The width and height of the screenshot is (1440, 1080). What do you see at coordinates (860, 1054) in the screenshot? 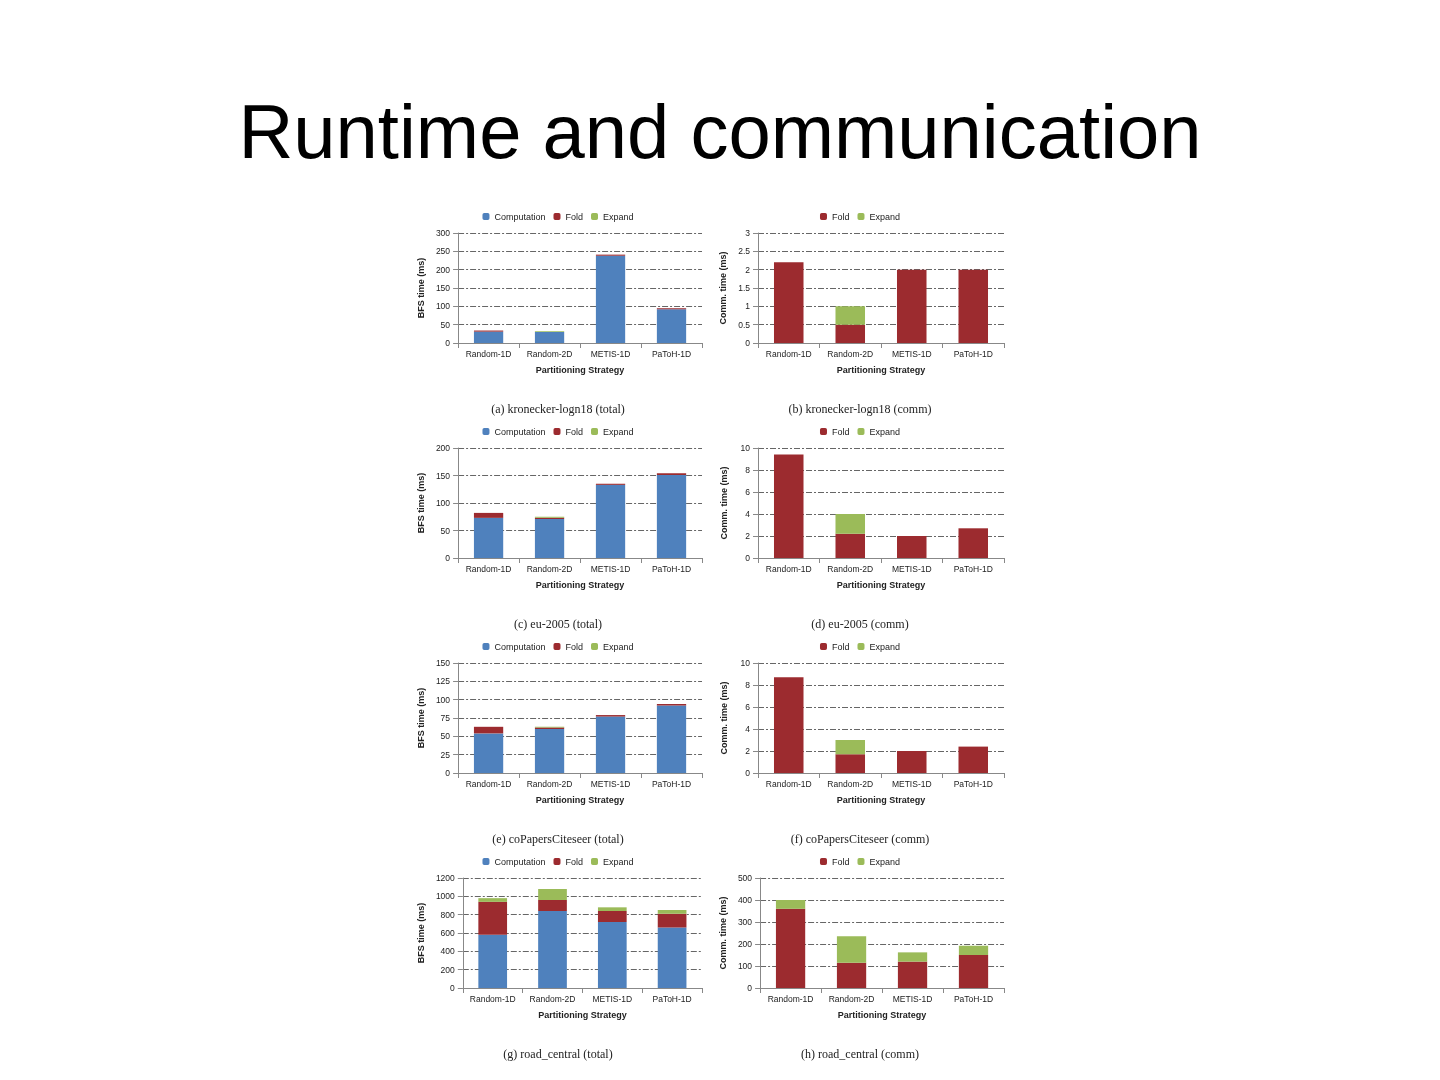
I see `text: (h) road_central (comm)` at bounding box center [860, 1054].